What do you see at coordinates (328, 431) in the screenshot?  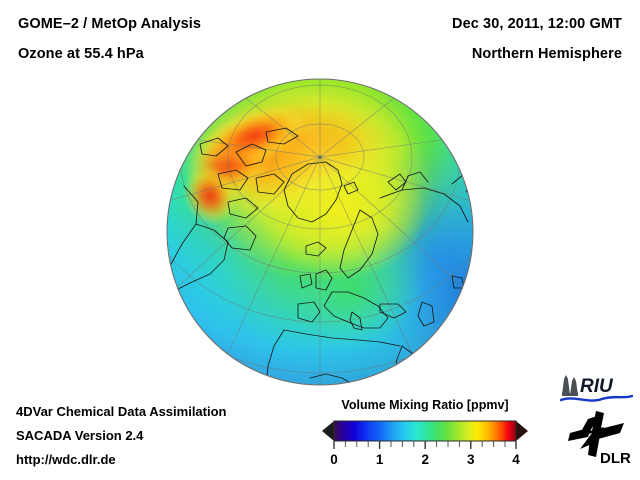 I see `colorbar-low-arrow-icon` at bounding box center [328, 431].